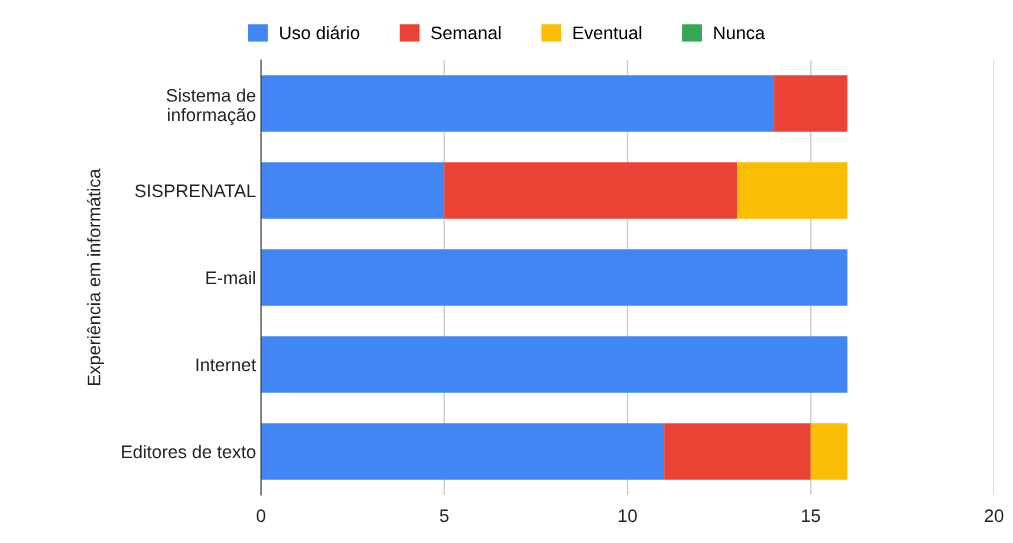  What do you see at coordinates (230, 277) in the screenshot?
I see `y-tick-label: E-mail` at bounding box center [230, 277].